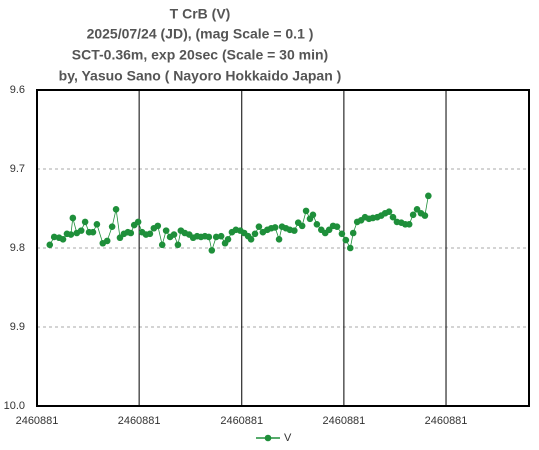  Describe the element at coordinates (17, 90) in the screenshot. I see `y-tick-label: 9.6` at that location.